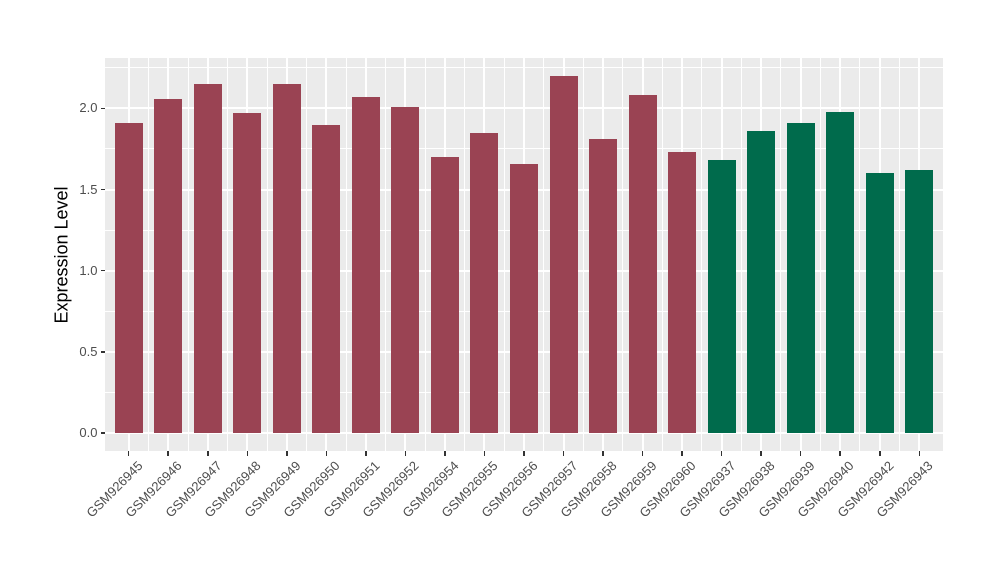 Image resolution: width=1000 pixels, height=580 pixels. Describe the element at coordinates (761, 282) in the screenshot. I see `bar-GSM926938` at that location.